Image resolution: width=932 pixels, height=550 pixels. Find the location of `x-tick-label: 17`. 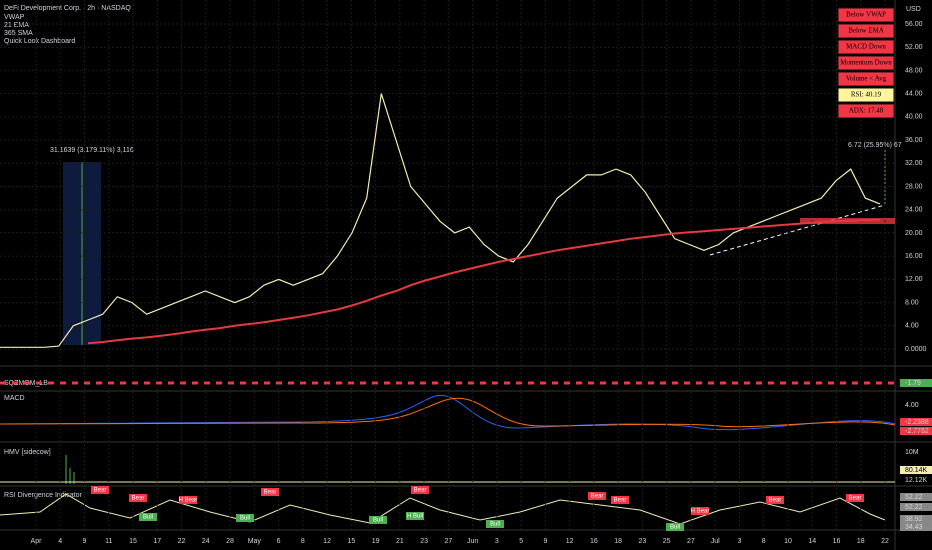

x-tick-label: 17 is located at coordinates (157, 541).